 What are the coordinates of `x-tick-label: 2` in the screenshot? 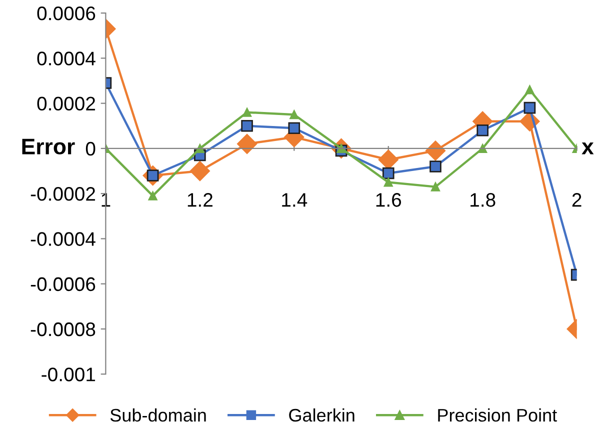 It's located at (577, 200).